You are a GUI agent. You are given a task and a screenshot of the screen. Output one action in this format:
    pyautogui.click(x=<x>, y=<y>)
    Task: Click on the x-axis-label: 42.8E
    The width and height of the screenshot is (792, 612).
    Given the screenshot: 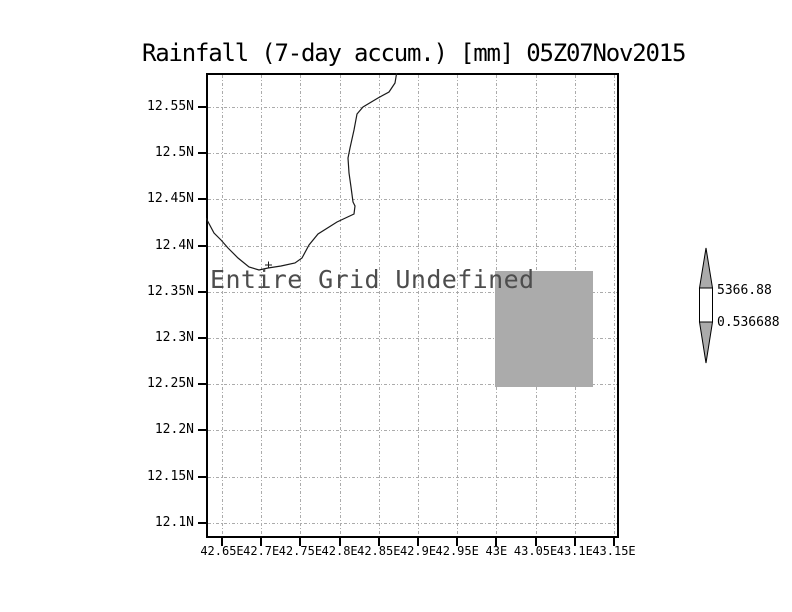 What is the action you would take?
    pyautogui.click(x=339, y=551)
    